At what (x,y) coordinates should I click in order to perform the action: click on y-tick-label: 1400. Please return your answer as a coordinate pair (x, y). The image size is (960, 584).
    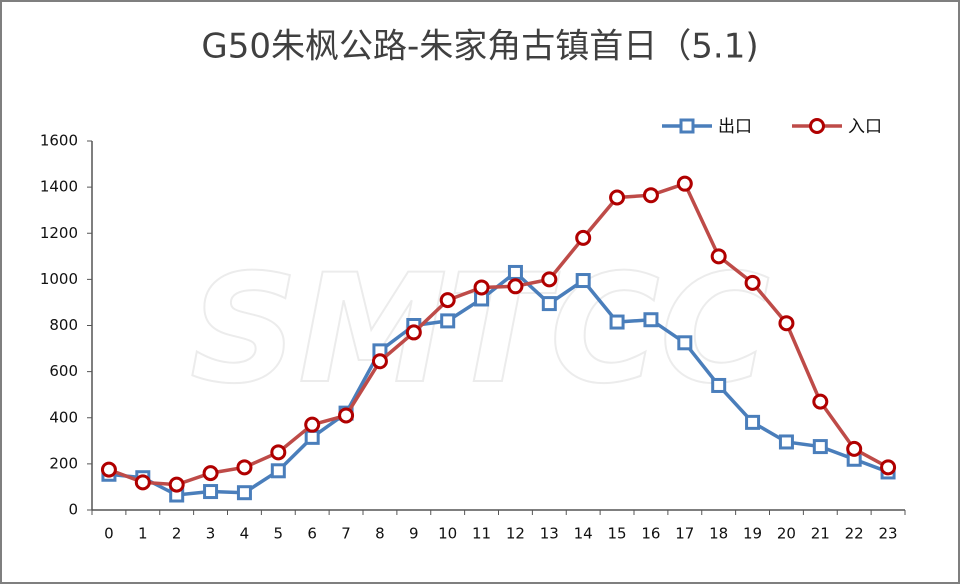
    Looking at the image, I should click on (59, 187).